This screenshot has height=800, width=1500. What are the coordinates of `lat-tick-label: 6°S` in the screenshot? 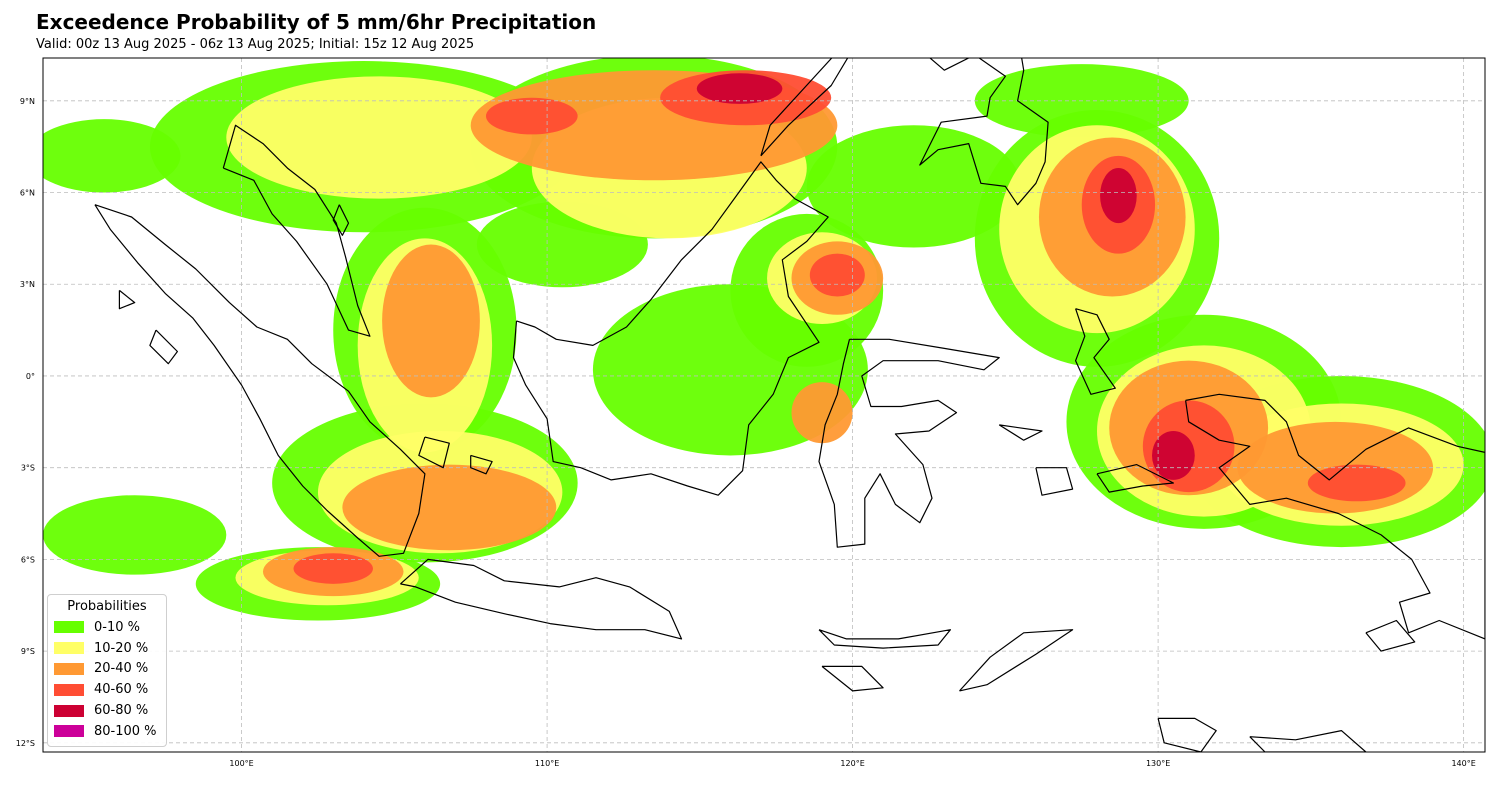 It's located at (28, 559).